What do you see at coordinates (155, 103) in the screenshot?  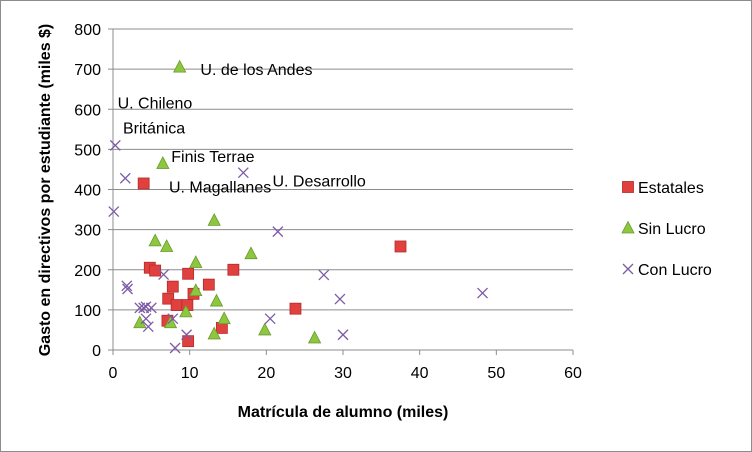 I see `annotation-label: U. Chileno` at bounding box center [155, 103].